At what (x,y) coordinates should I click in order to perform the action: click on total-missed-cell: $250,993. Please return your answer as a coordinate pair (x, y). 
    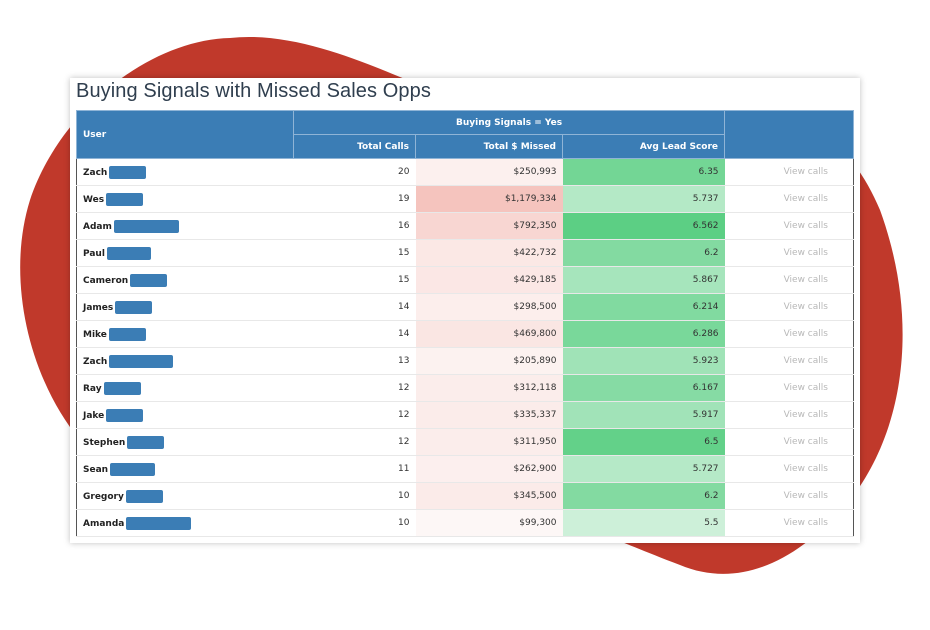
    Looking at the image, I should click on (489, 172).